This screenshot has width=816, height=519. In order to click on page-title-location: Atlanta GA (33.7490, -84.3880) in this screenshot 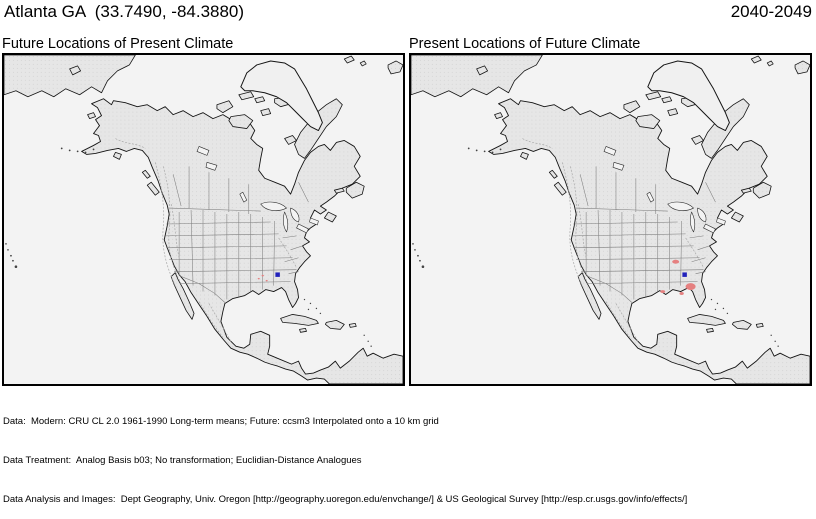, I will do `click(124, 11)`.